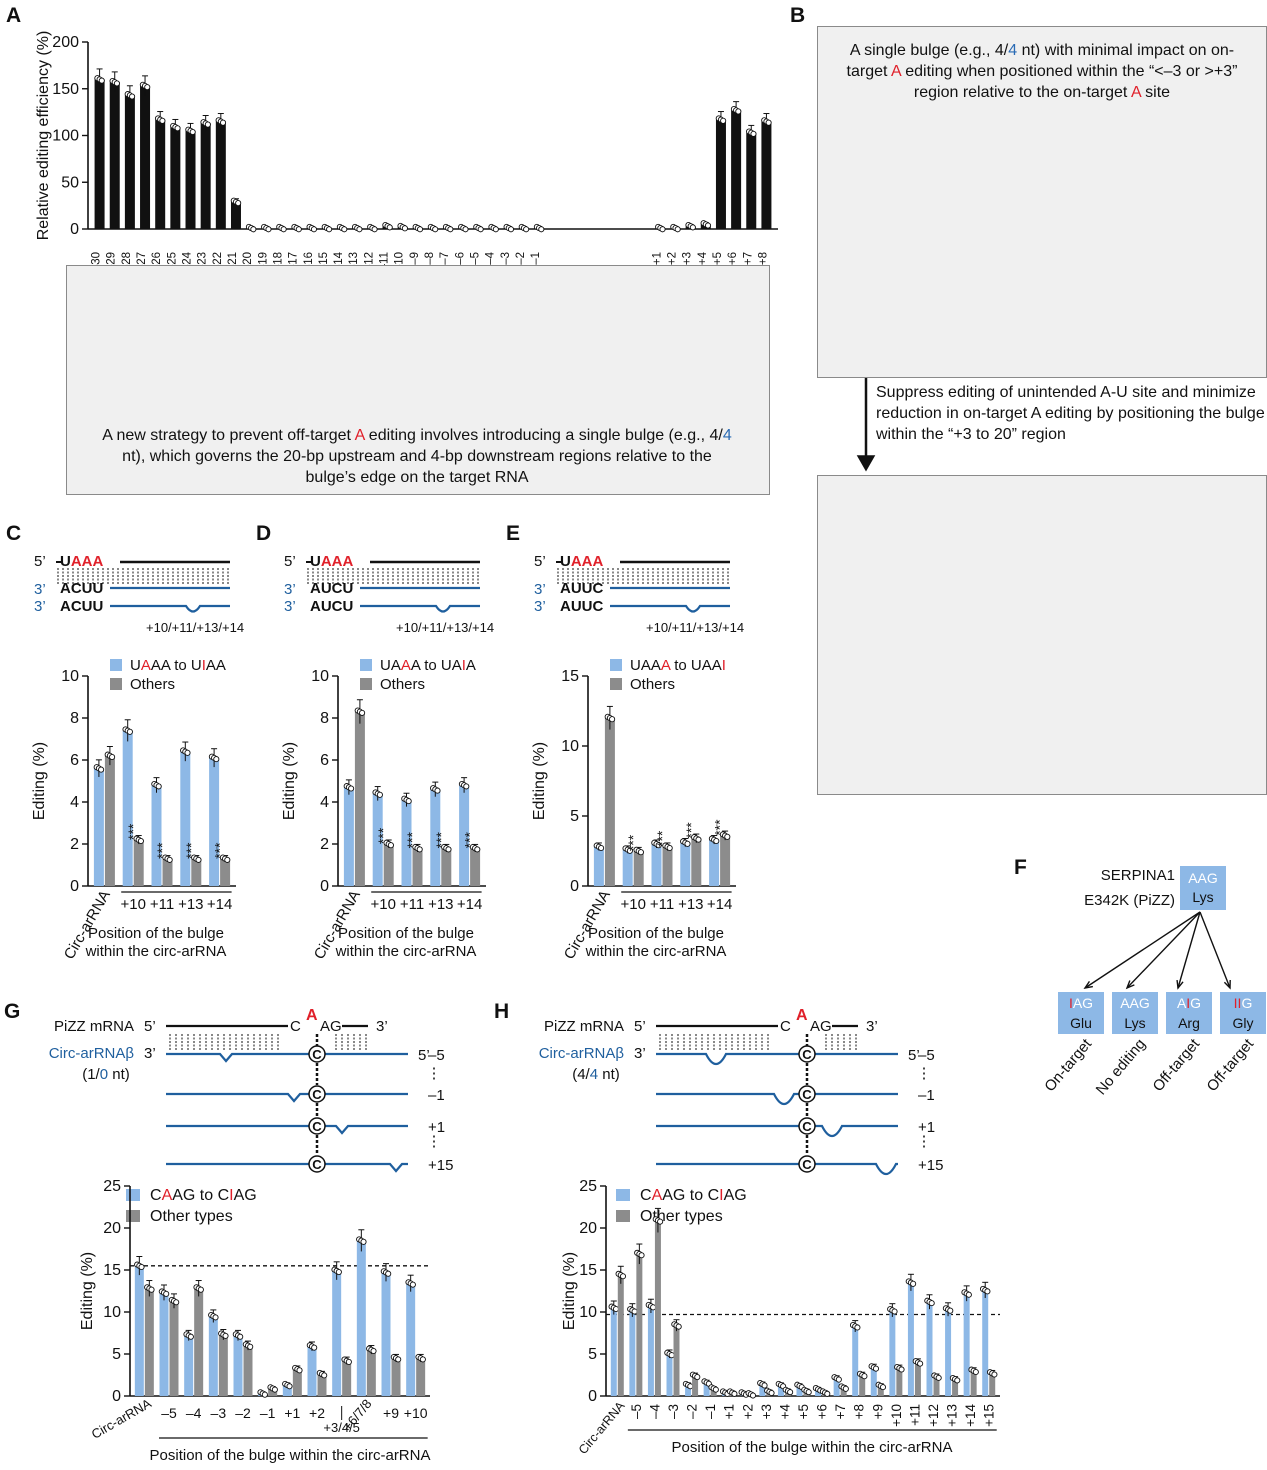 The width and height of the screenshot is (1267, 1470). Describe the element at coordinates (672, 258) in the screenshot. I see `x-tick-label: +2` at that location.